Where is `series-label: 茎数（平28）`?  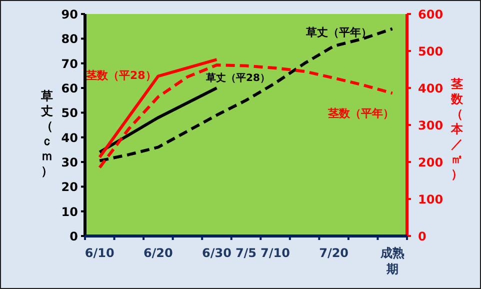
series-label: 茎数（平28） is located at coordinates (120, 75).